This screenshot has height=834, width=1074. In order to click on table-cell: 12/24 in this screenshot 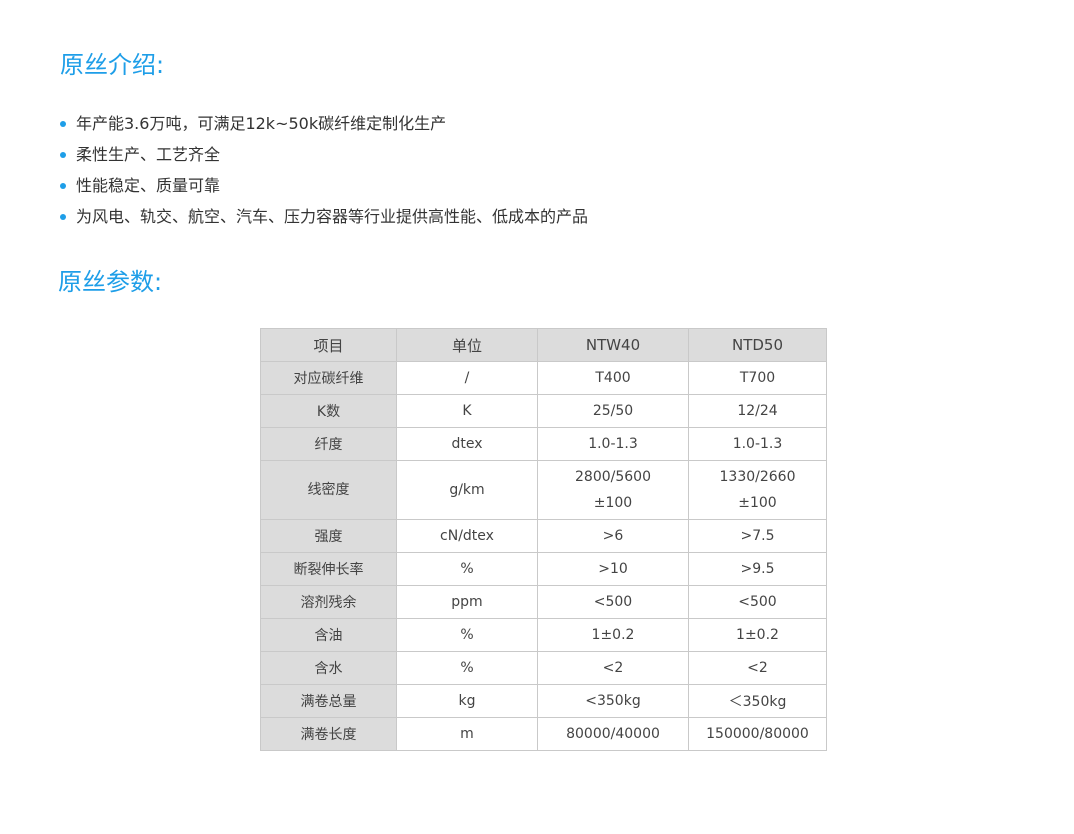, I will do `click(757, 411)`.